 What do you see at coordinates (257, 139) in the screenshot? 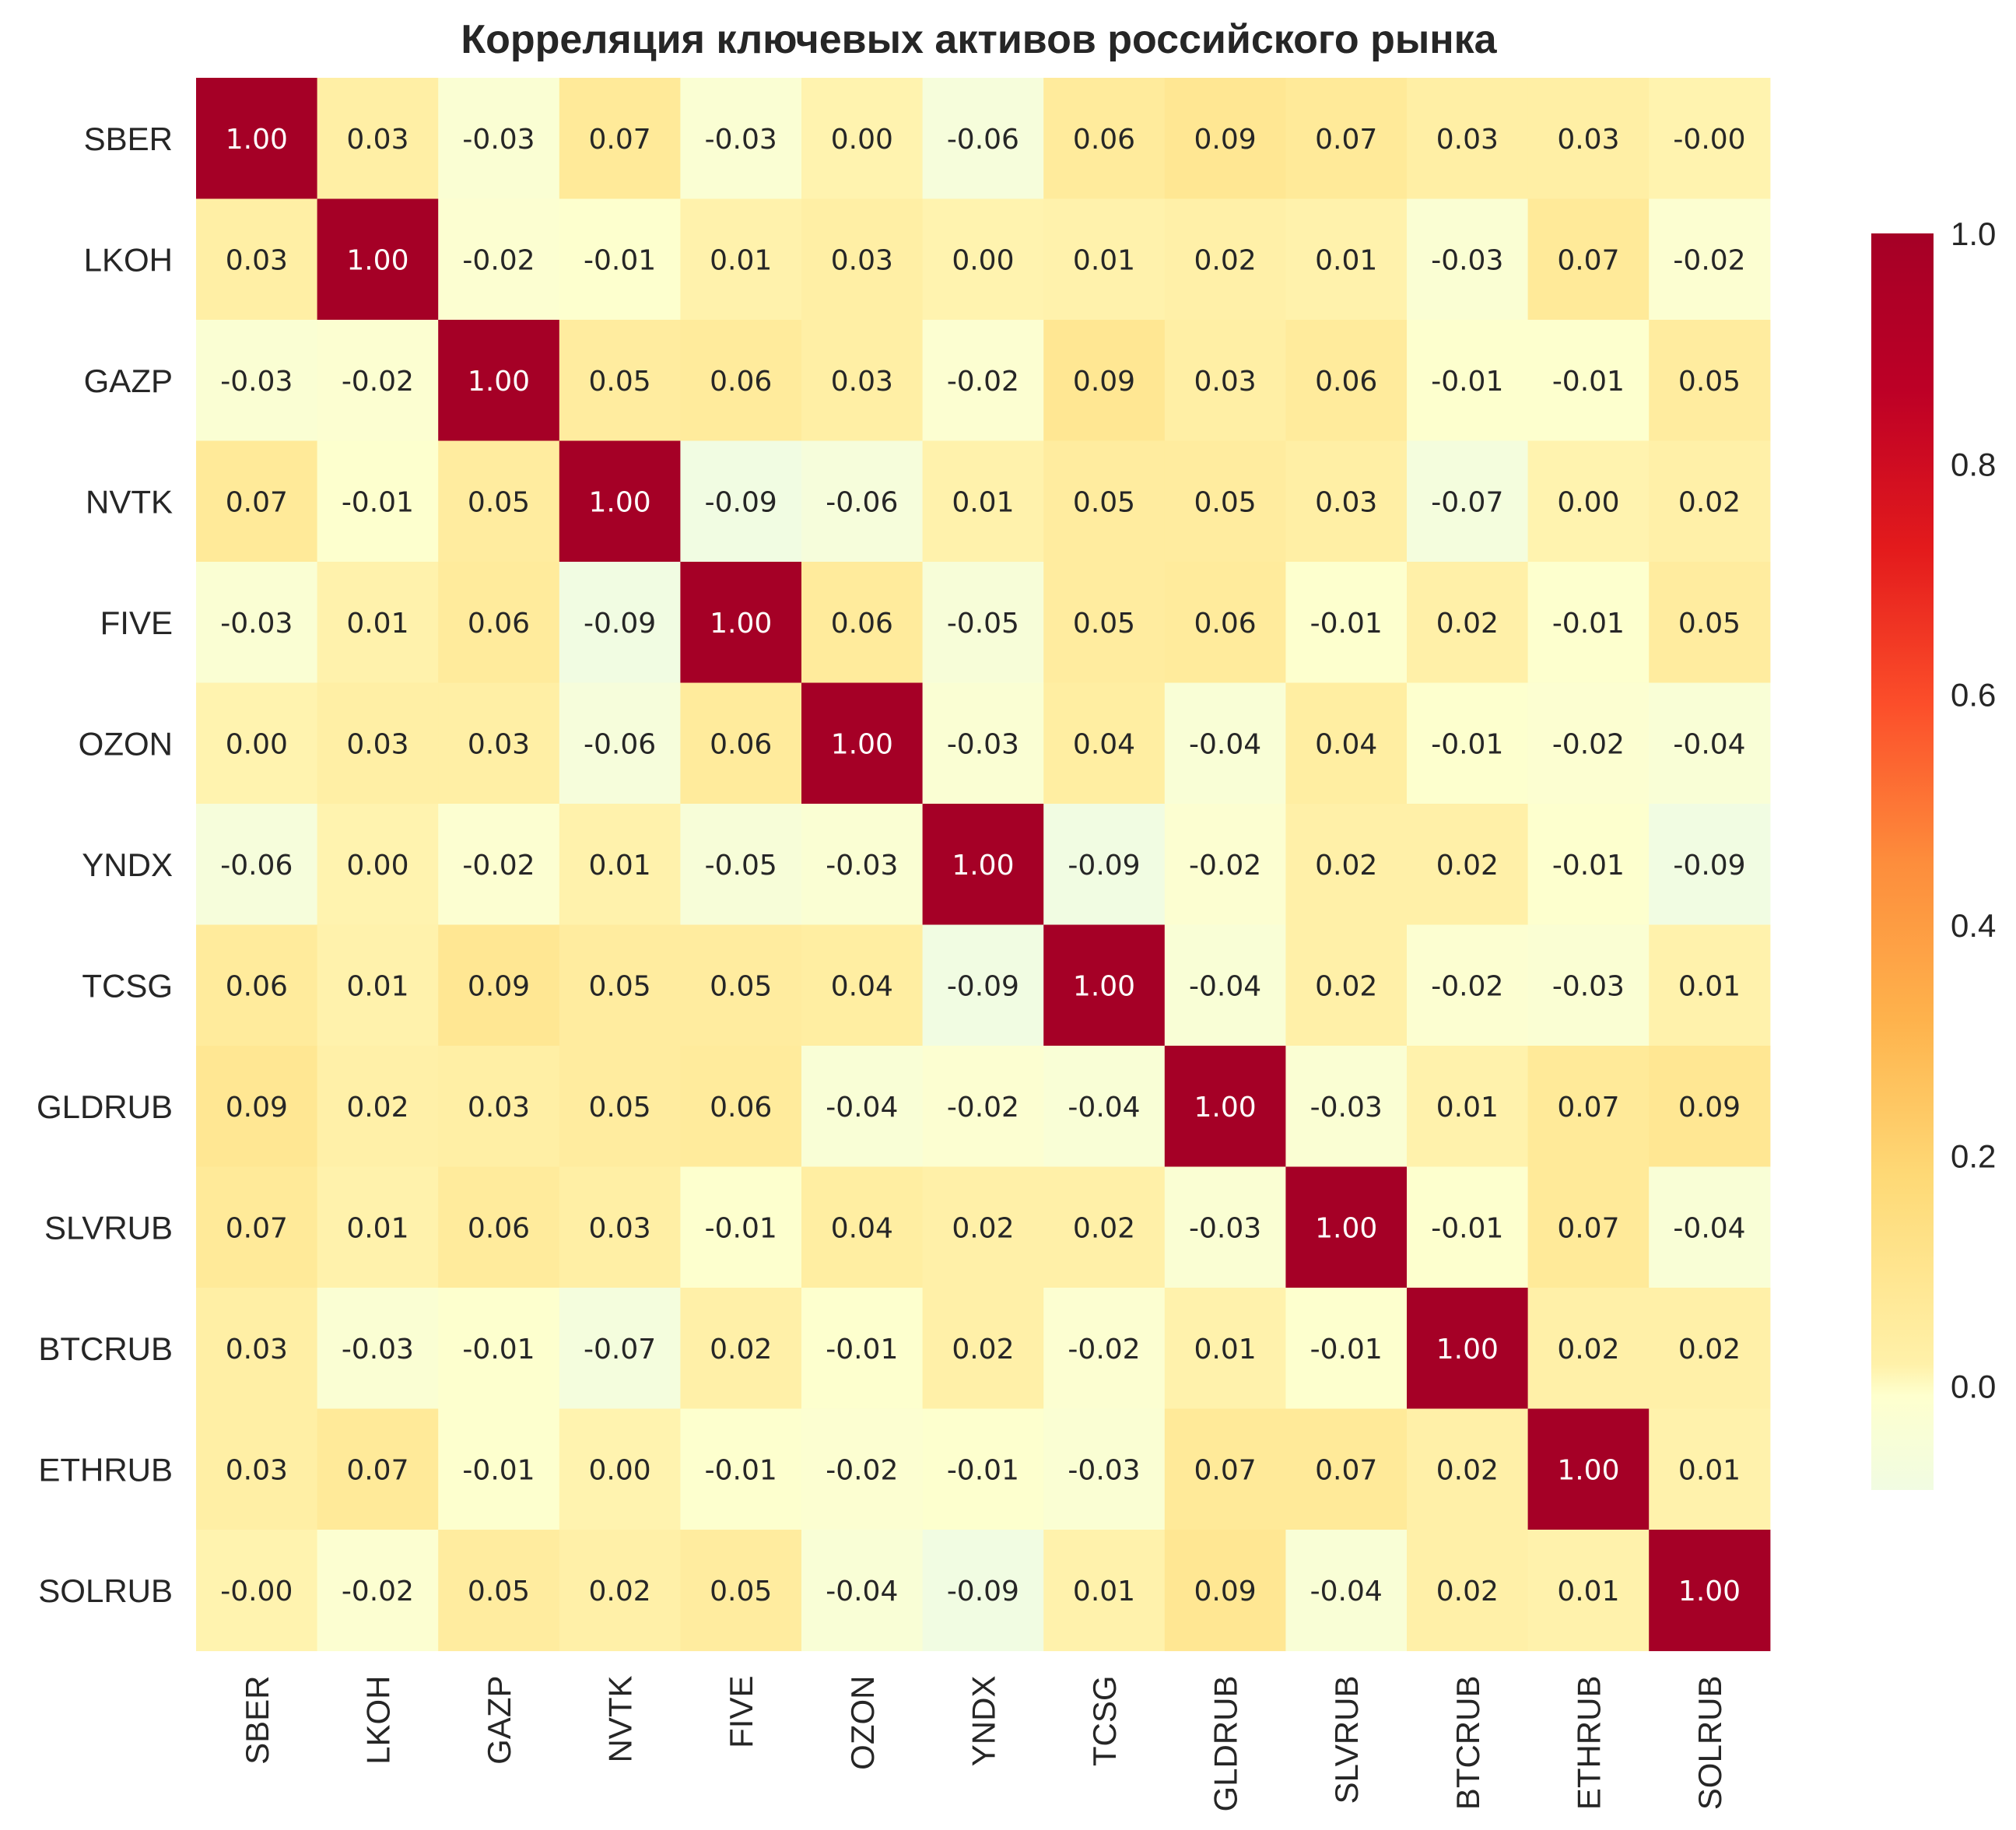
I see `heatmap-cell-sber-sber` at bounding box center [257, 139].